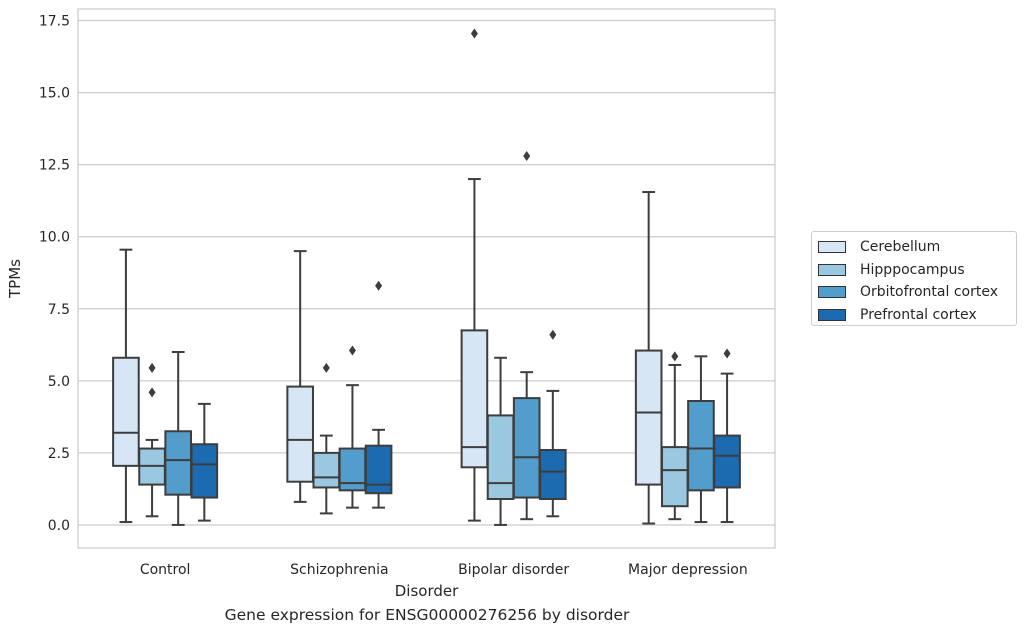  Describe the element at coordinates (900, 247) in the screenshot. I see `legend-label: Cerebellum` at that location.